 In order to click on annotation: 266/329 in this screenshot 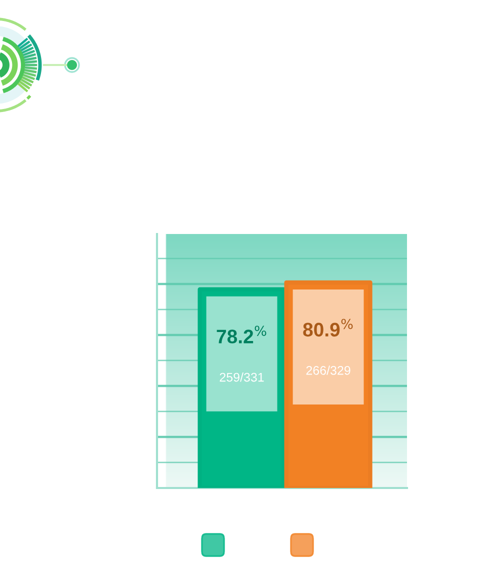, I will do `click(328, 370)`.